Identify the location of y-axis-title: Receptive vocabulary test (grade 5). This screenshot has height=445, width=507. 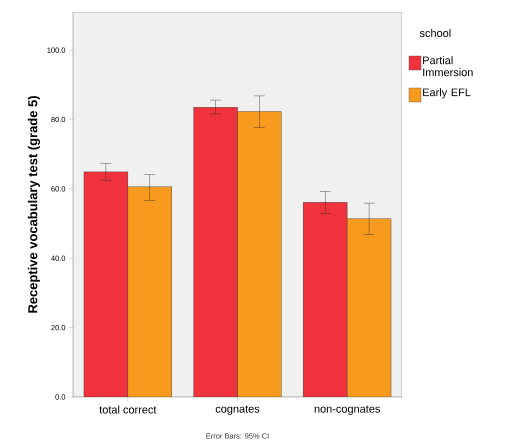
(34, 204).